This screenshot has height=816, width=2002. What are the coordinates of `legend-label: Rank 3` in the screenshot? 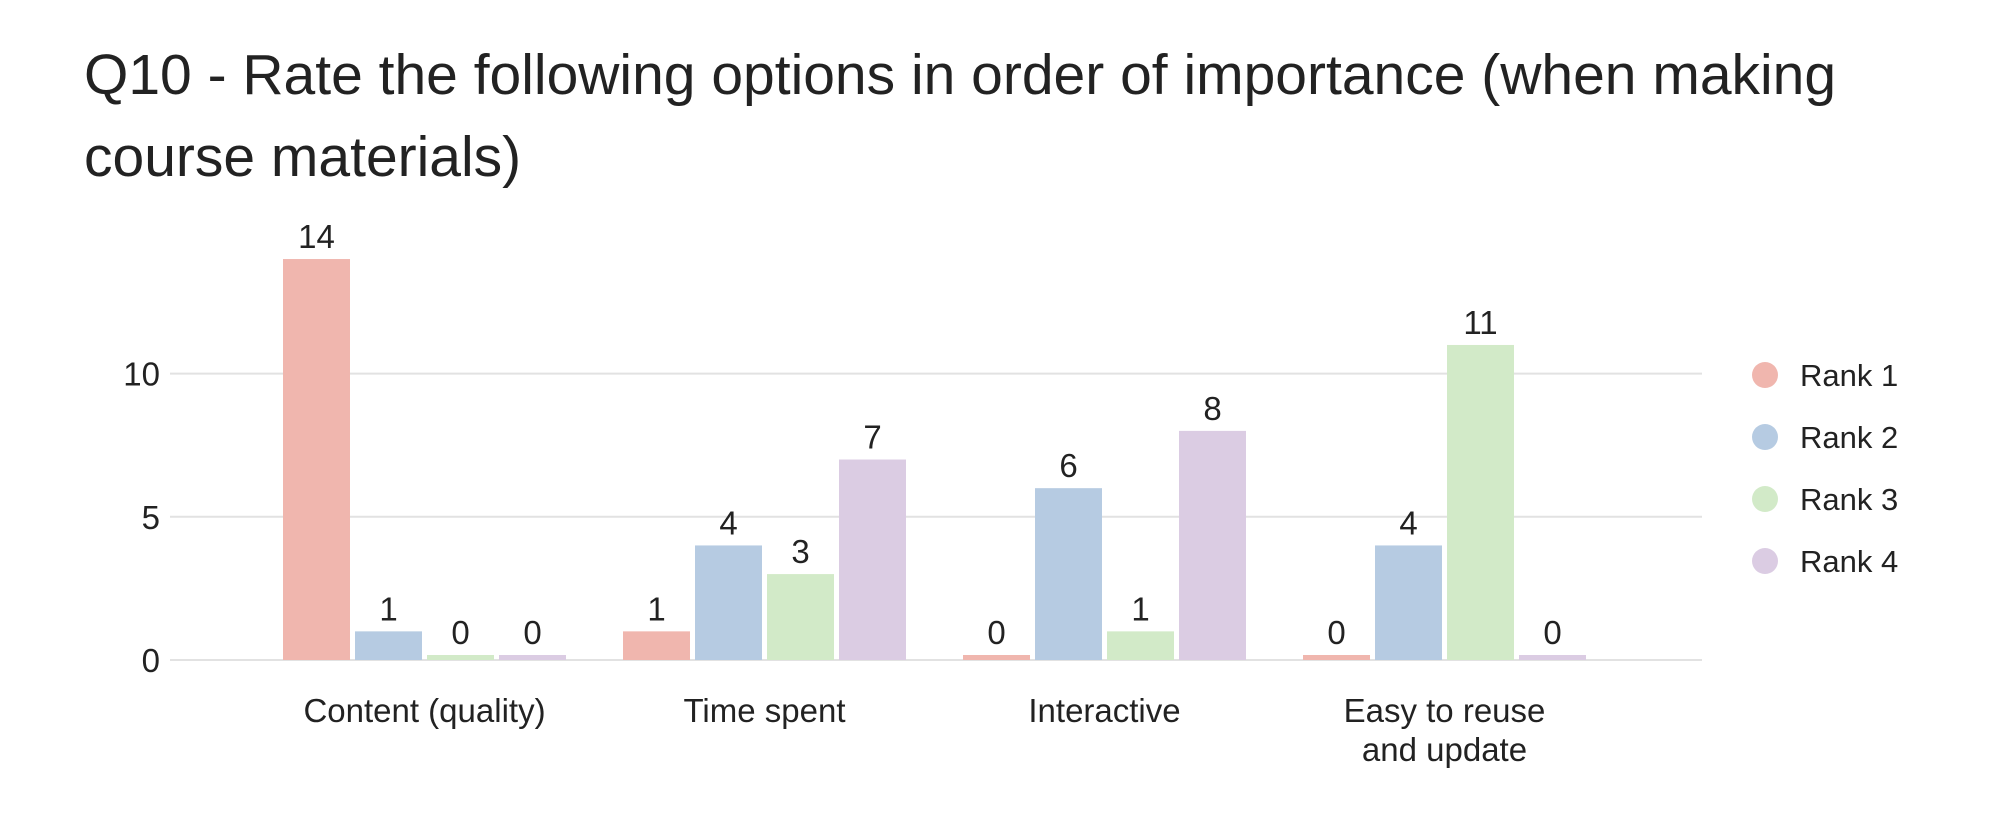 It's located at (1849, 499).